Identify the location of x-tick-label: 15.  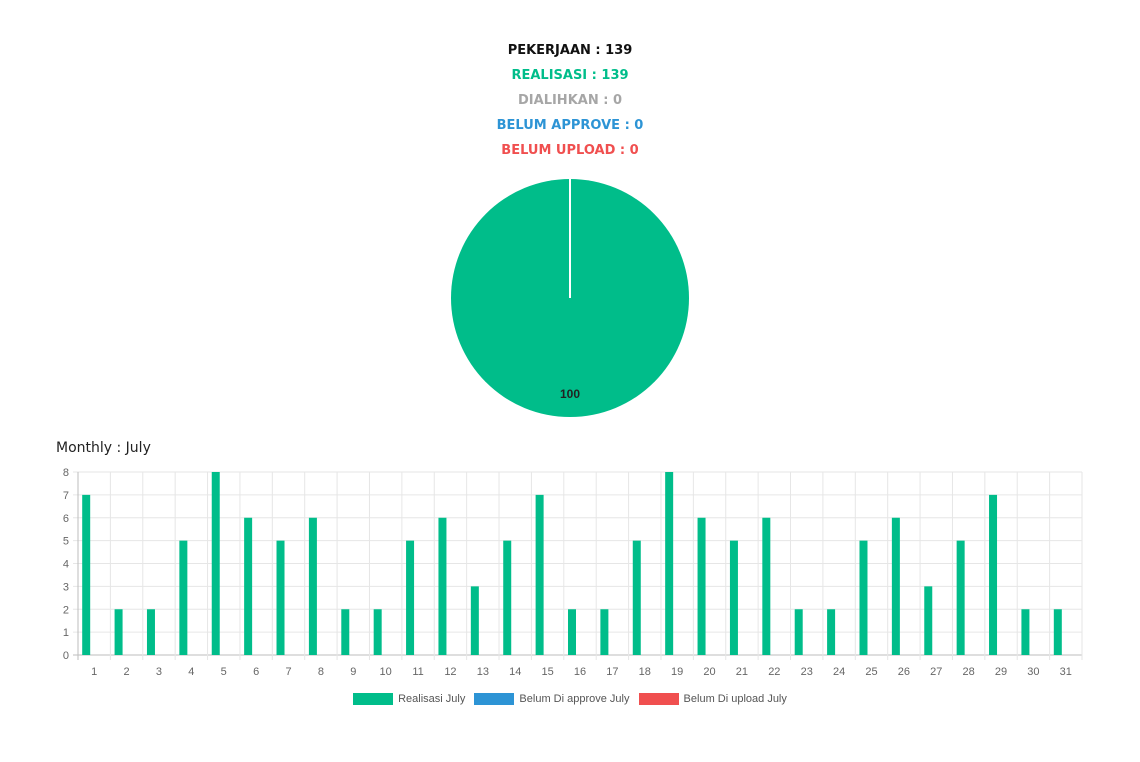
(547, 672).